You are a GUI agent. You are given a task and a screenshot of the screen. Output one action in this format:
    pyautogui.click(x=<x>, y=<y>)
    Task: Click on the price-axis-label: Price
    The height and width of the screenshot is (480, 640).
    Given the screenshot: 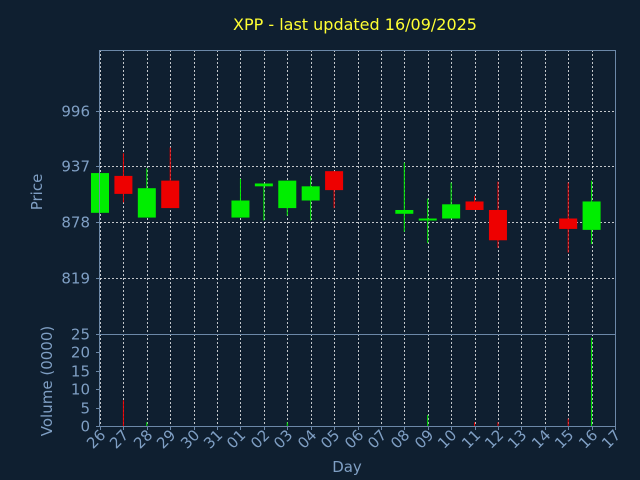 What is the action you would take?
    pyautogui.click(x=37, y=192)
    